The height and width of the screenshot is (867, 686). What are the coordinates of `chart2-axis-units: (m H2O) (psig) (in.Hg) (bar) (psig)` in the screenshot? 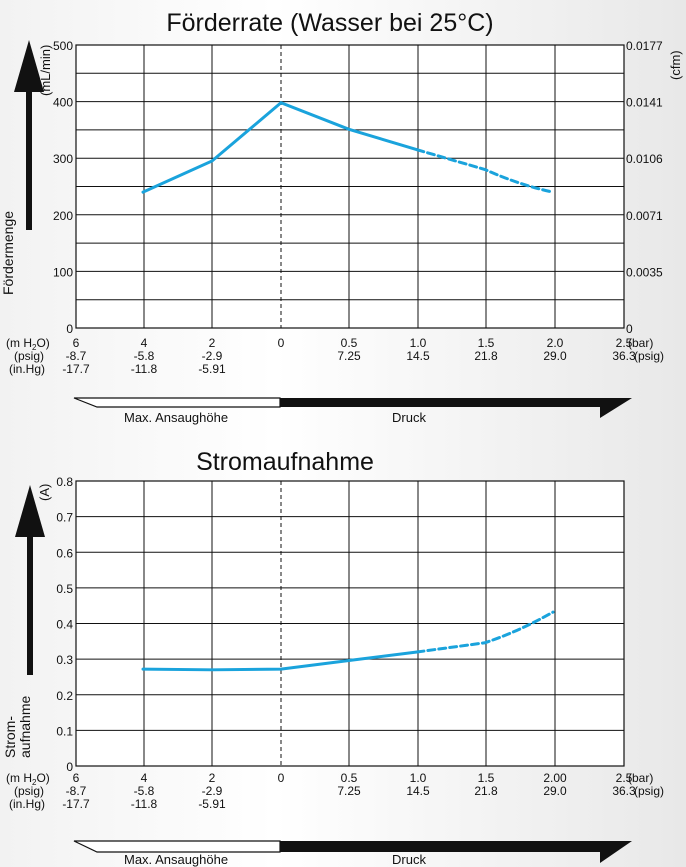 It's located at (335, 791).